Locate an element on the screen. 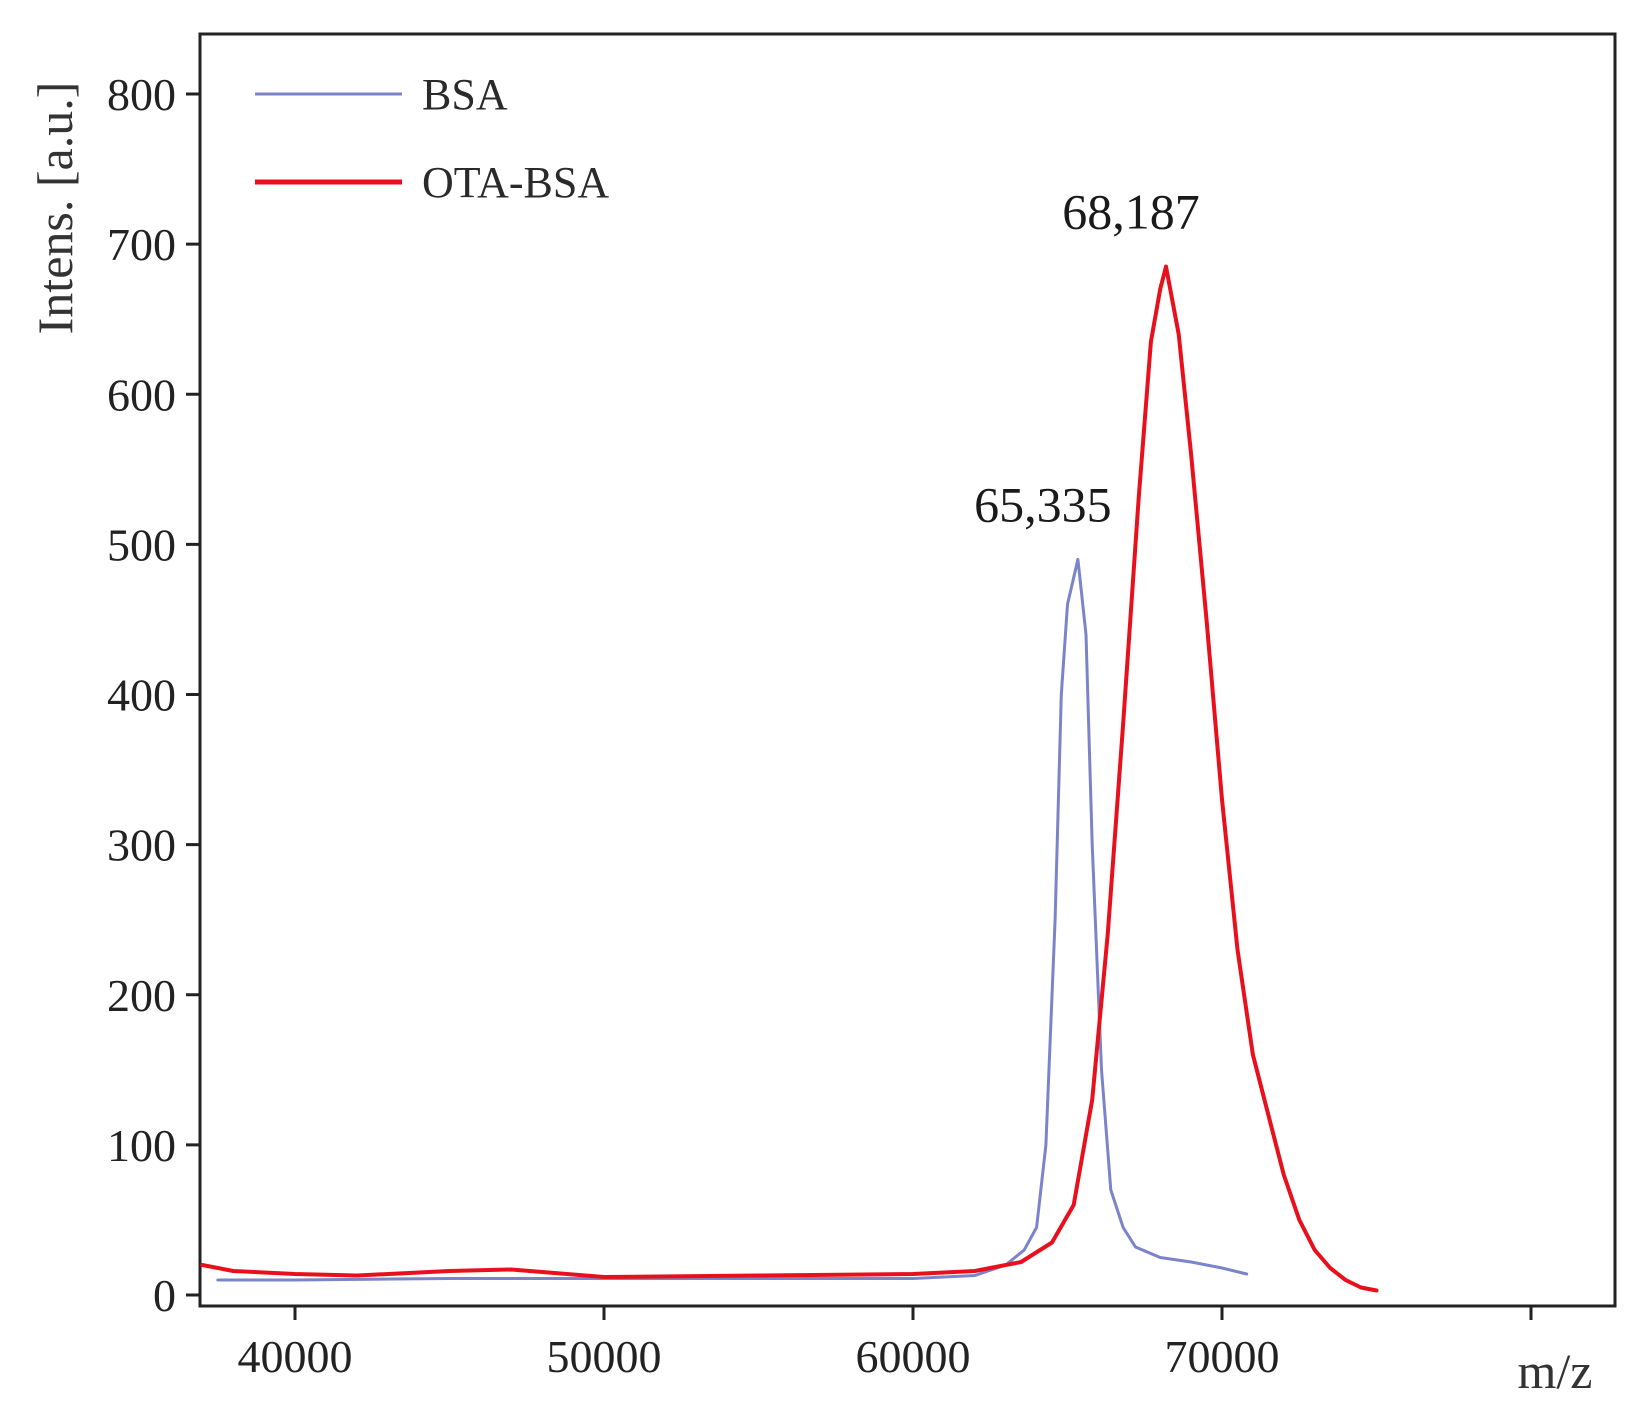 The image size is (1650, 1405). y-tick-label: 700 is located at coordinates (141, 244).